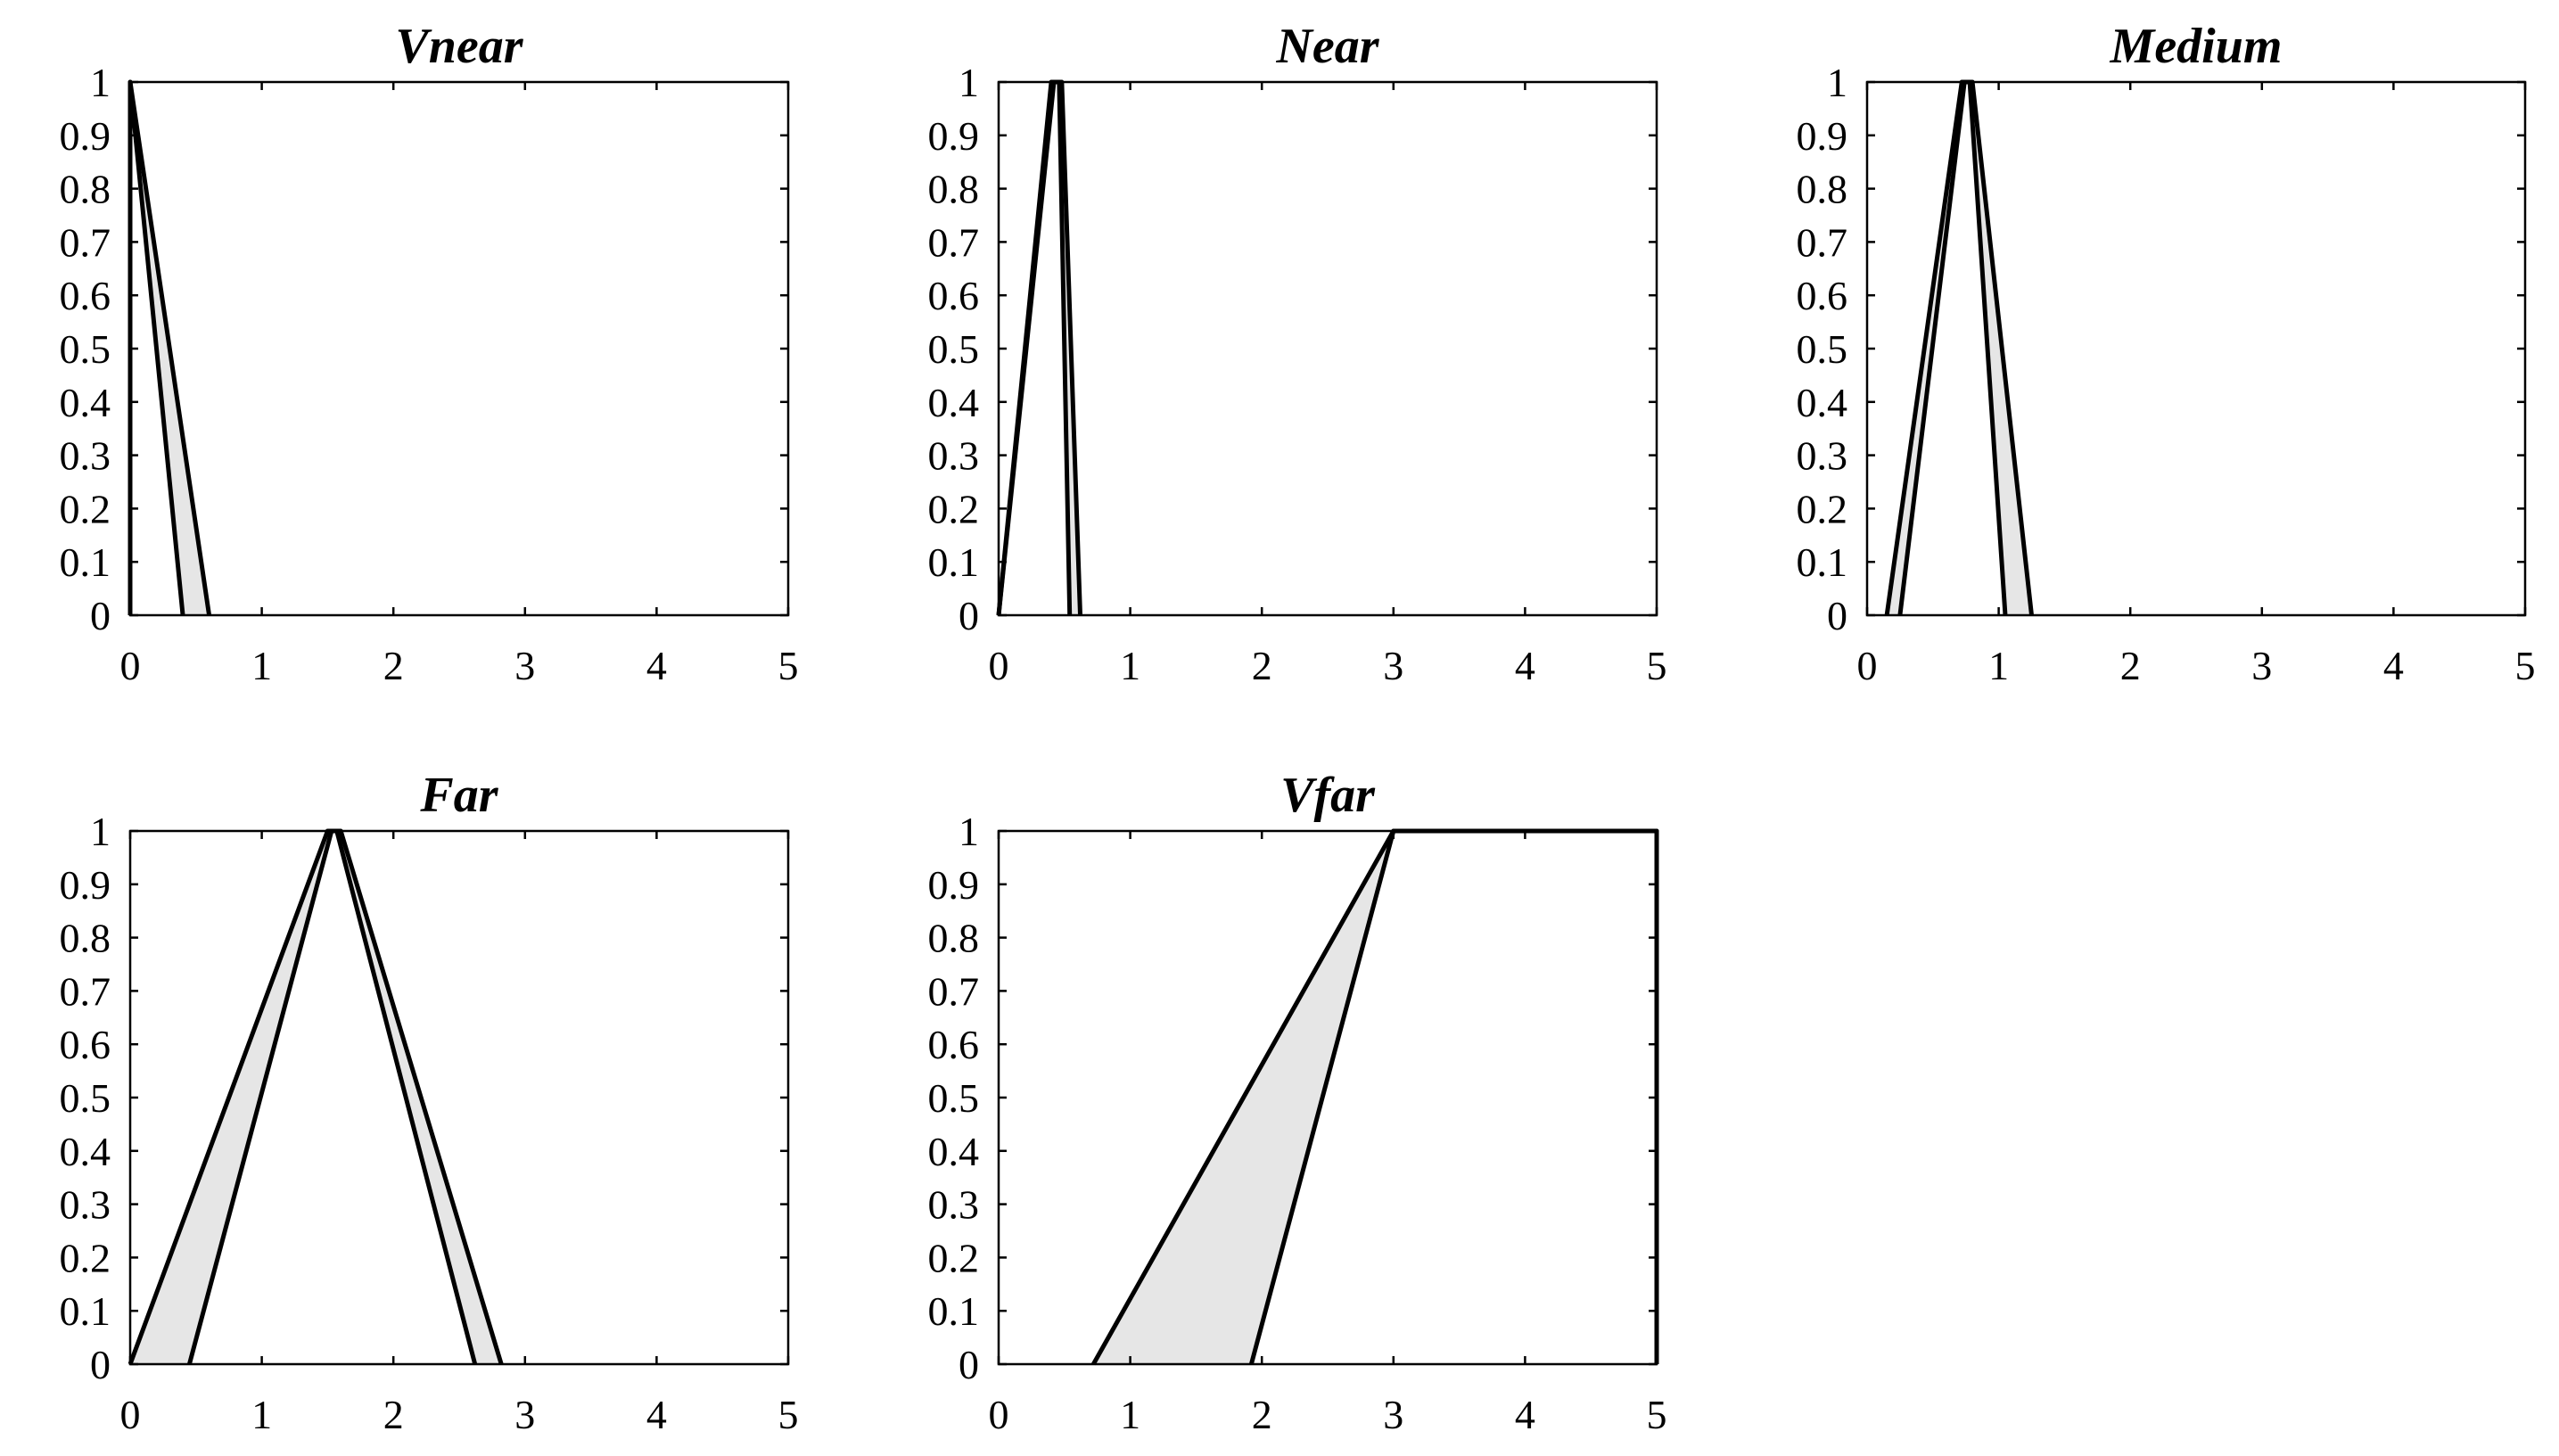  I want to click on chart-panel-vfar: 0 1 2 3 4 5 0 0.1 0.2 0.3 0.4 0.5 0.6 0.7 0.8 0.9 1 Vfar, so click(1298, 1102).